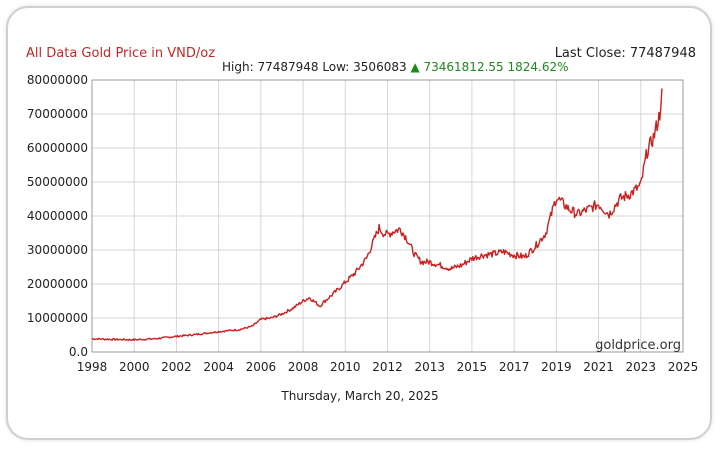 The height and width of the screenshot is (449, 720). I want to click on y-tick-label: 0.0, so click(78, 352).